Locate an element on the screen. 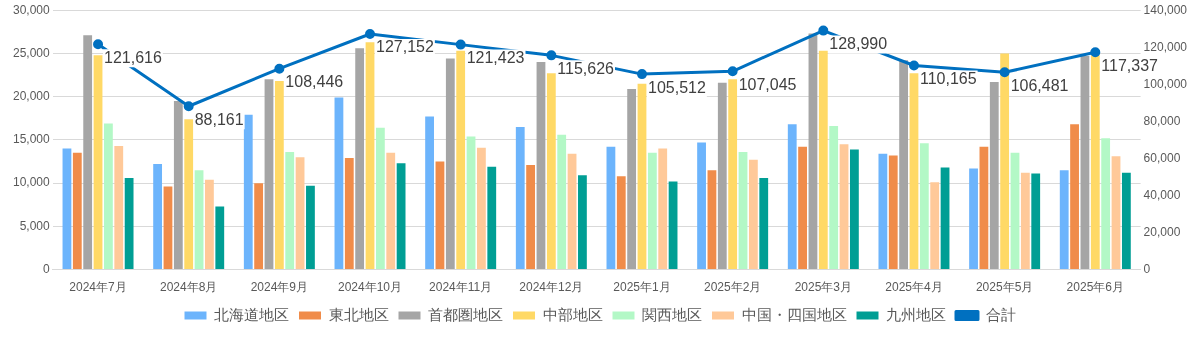 The height and width of the screenshot is (337, 1200). y-tick-label: 10,000 is located at coordinates (32, 182).